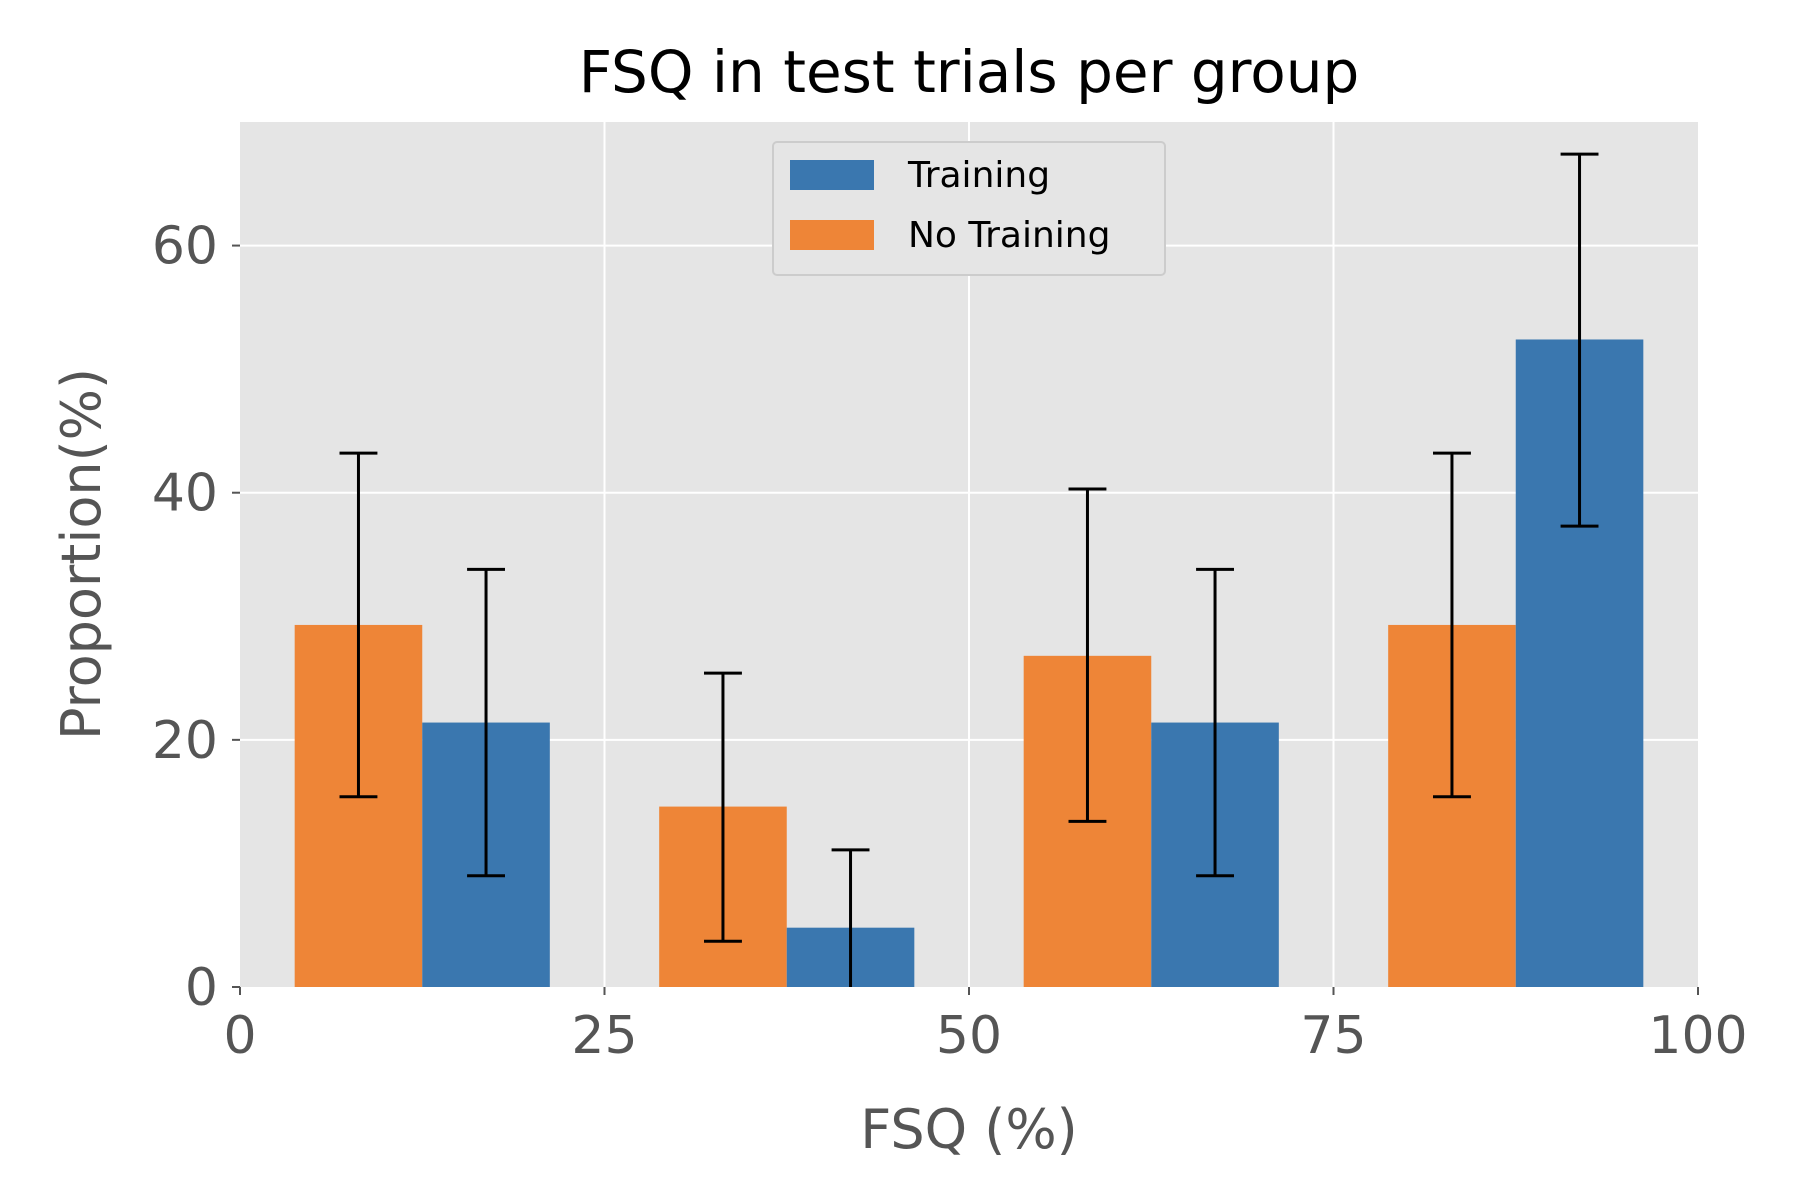  Describe the element at coordinates (1697, 1036) in the screenshot. I see `x-tick-label-4: 100` at that location.